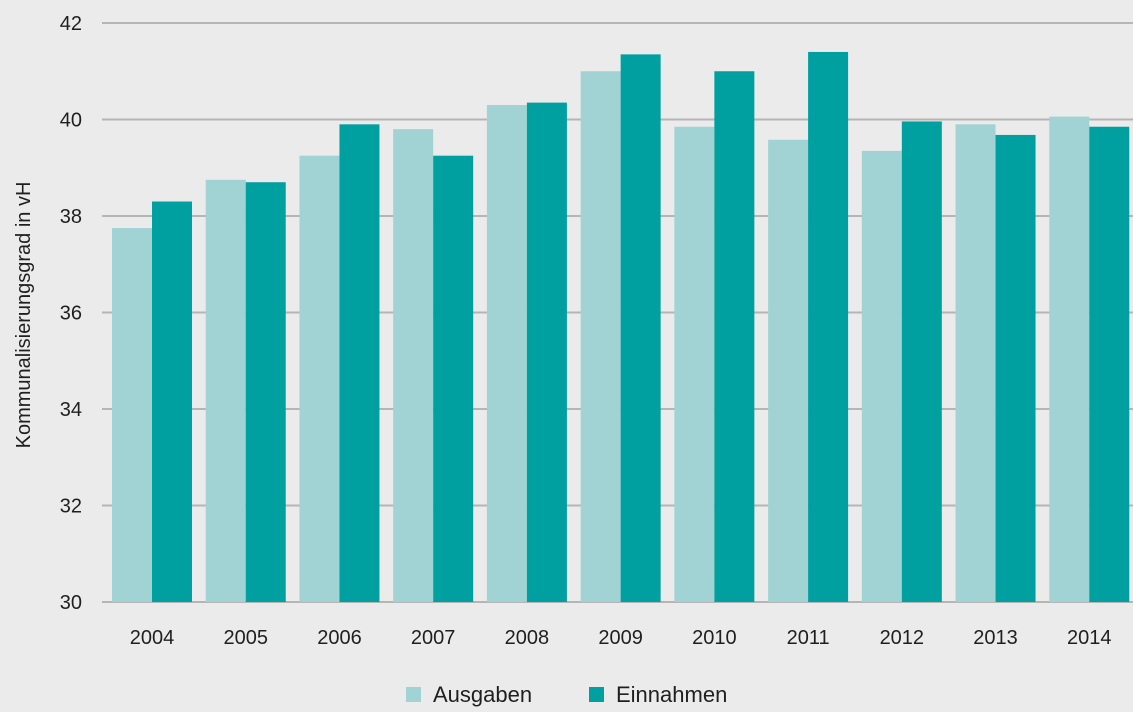 This screenshot has width=1133, height=712. Describe the element at coordinates (245, 638) in the screenshot. I see `x-tick-label: 2005` at that location.